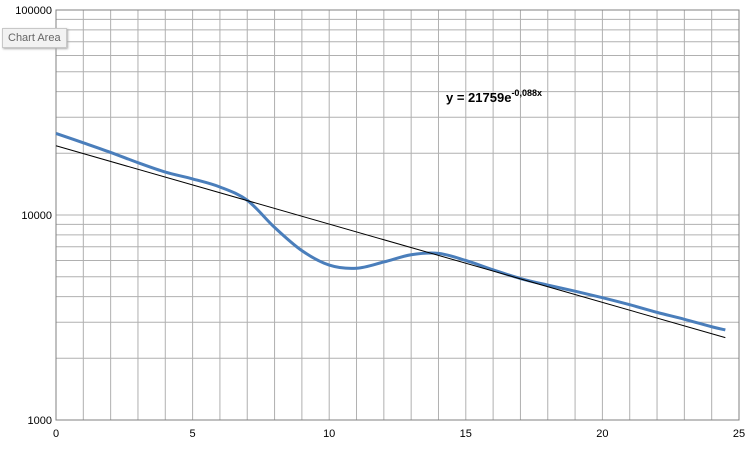  What do you see at coordinates (34, 38) in the screenshot?
I see `chart-area-tooltip: Chart Area` at bounding box center [34, 38].